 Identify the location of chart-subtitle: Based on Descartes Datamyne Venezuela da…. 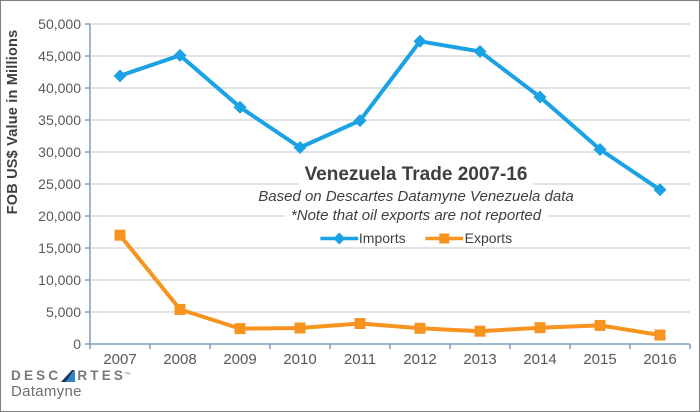
(416, 196).